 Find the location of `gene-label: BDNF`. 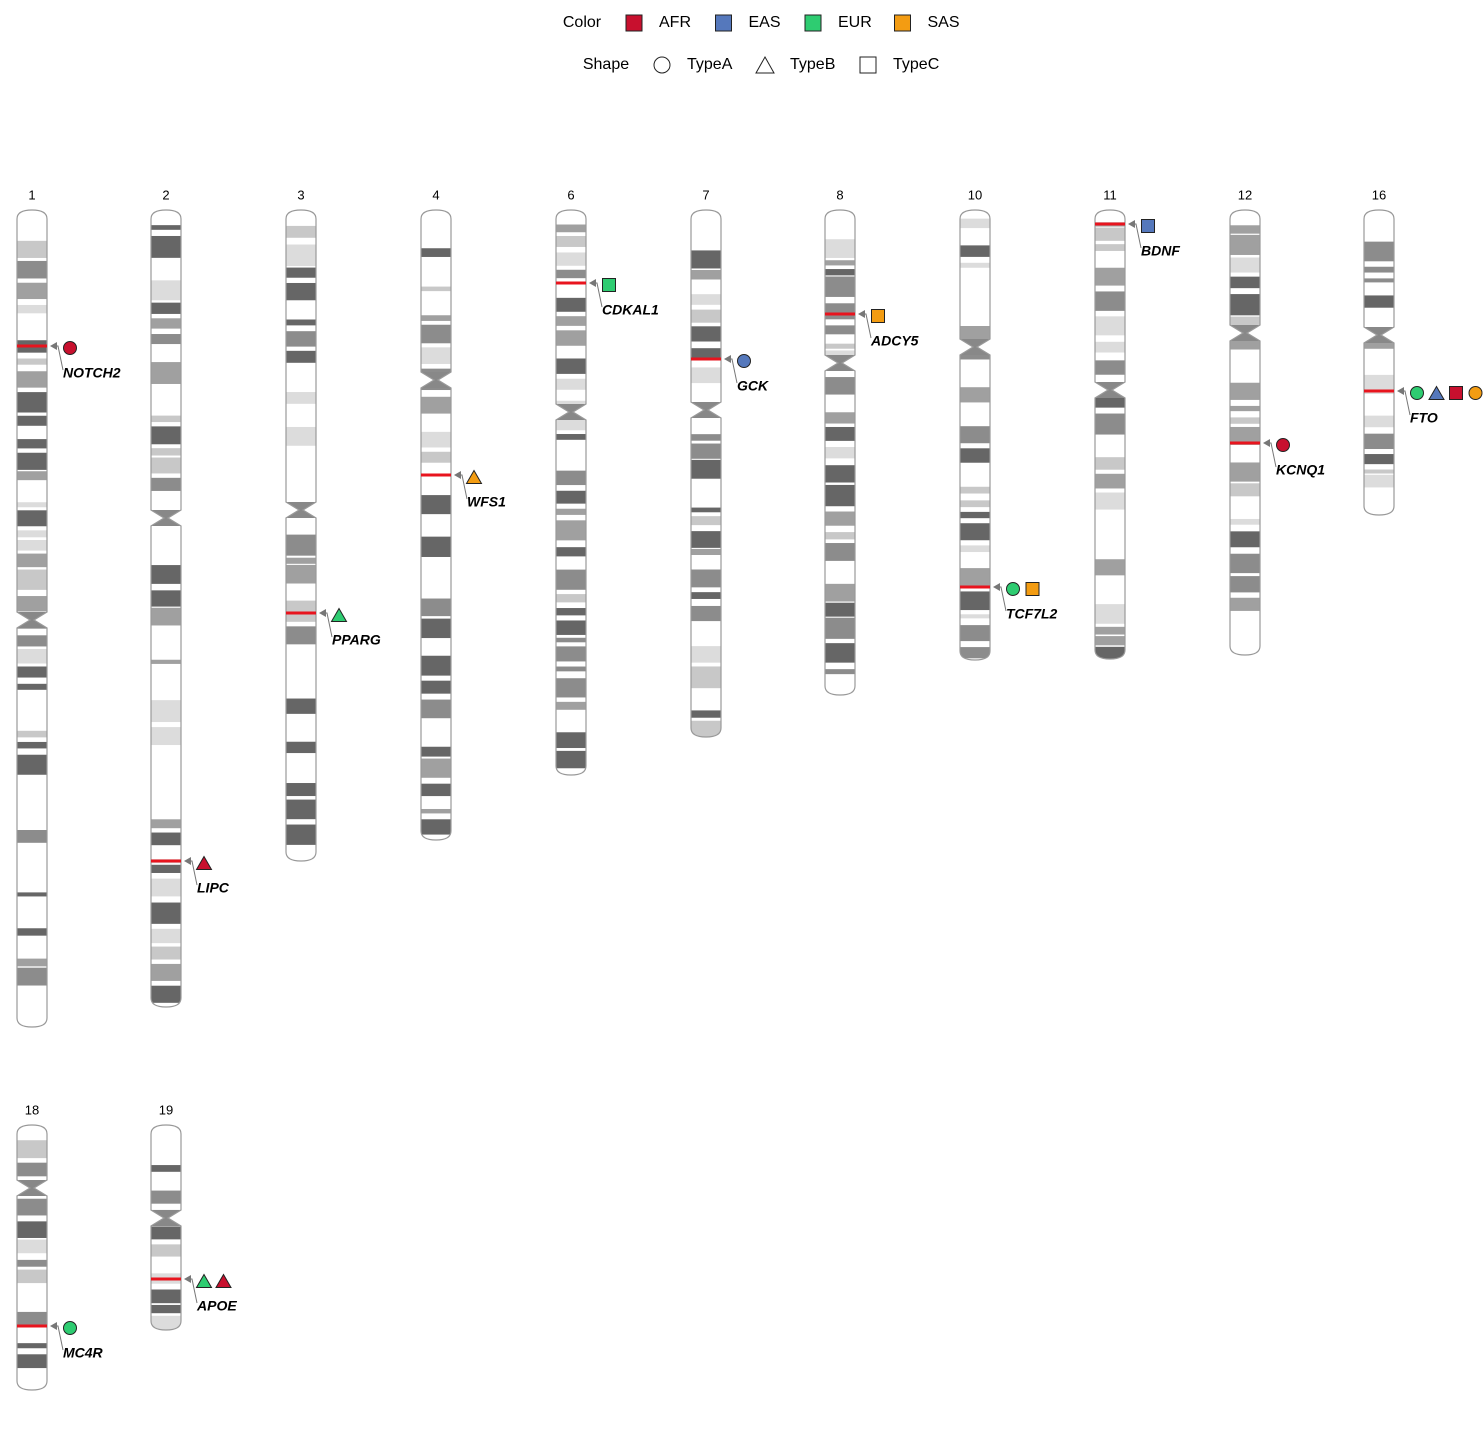

gene-label: BDNF is located at coordinates (1160, 251).